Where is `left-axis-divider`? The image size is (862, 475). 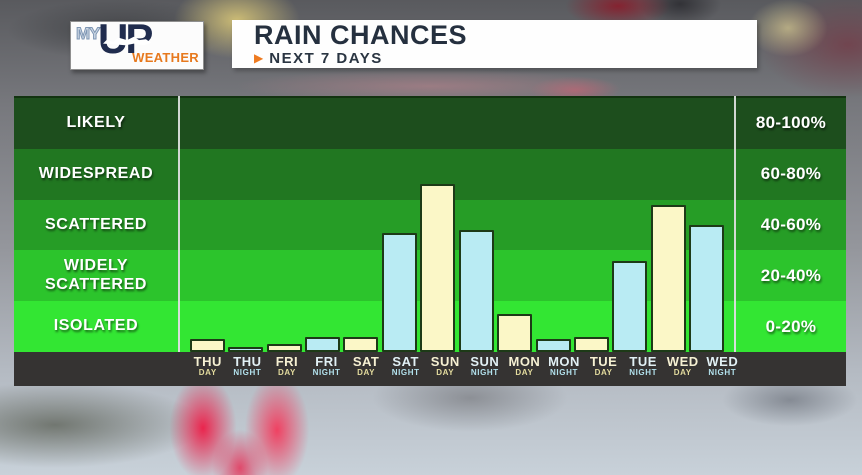
left-axis-divider is located at coordinates (179, 241).